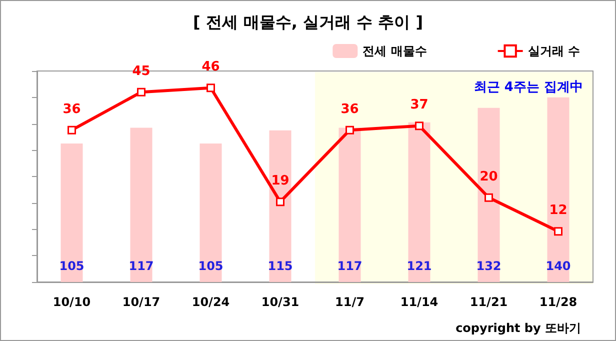 The height and width of the screenshot is (341, 616). Describe the element at coordinates (419, 302) in the screenshot. I see `x-tick-label: 11/14` at that location.